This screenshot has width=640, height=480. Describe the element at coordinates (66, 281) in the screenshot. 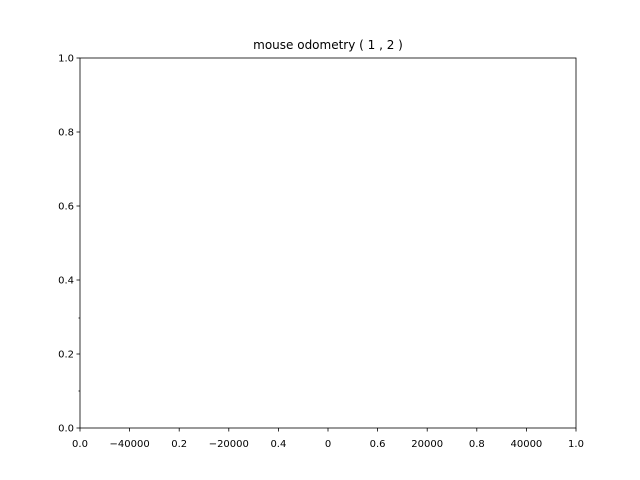

I see `y-tick-label: 0.4` at that location.